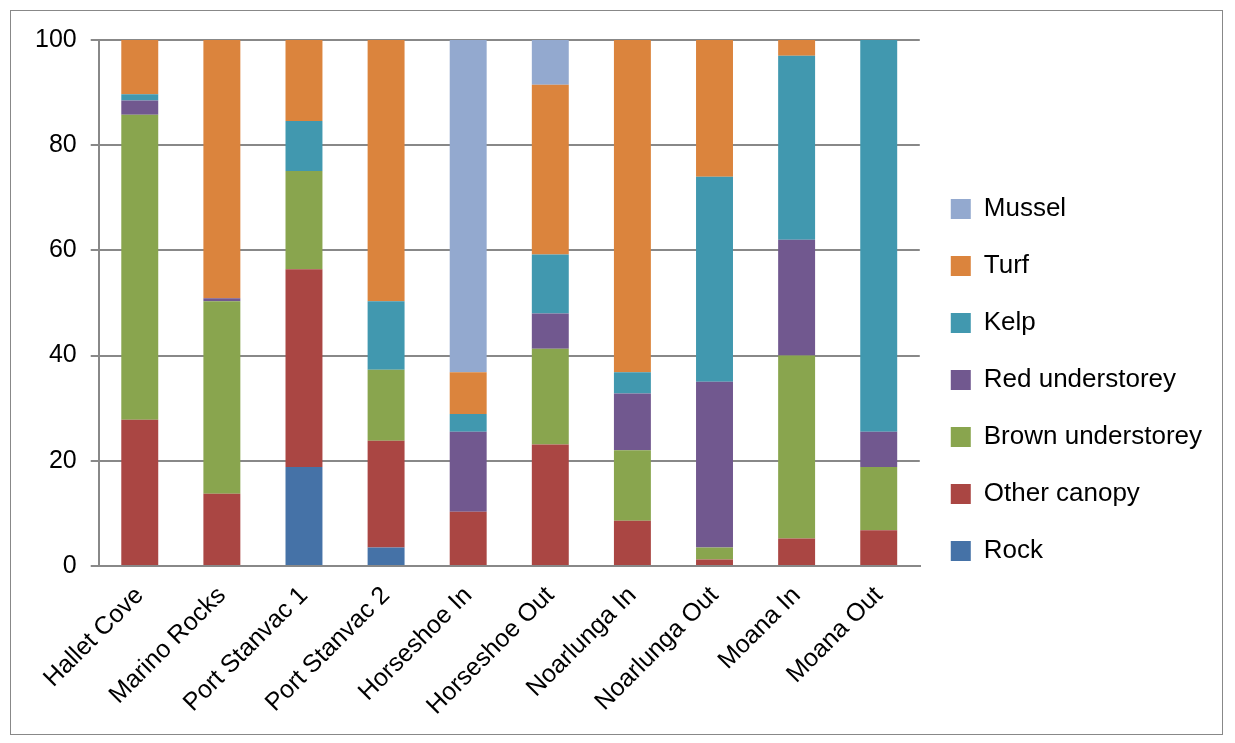 The height and width of the screenshot is (743, 1235). I want to click on legend-label: Rock, so click(1014, 549).